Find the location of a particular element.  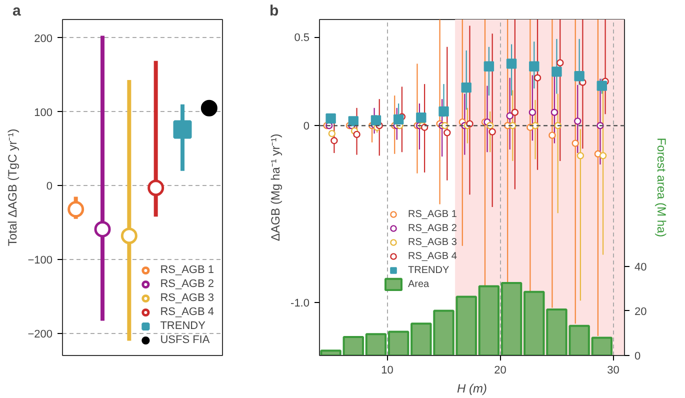

y-tick-label: −200 is located at coordinates (40, 334).